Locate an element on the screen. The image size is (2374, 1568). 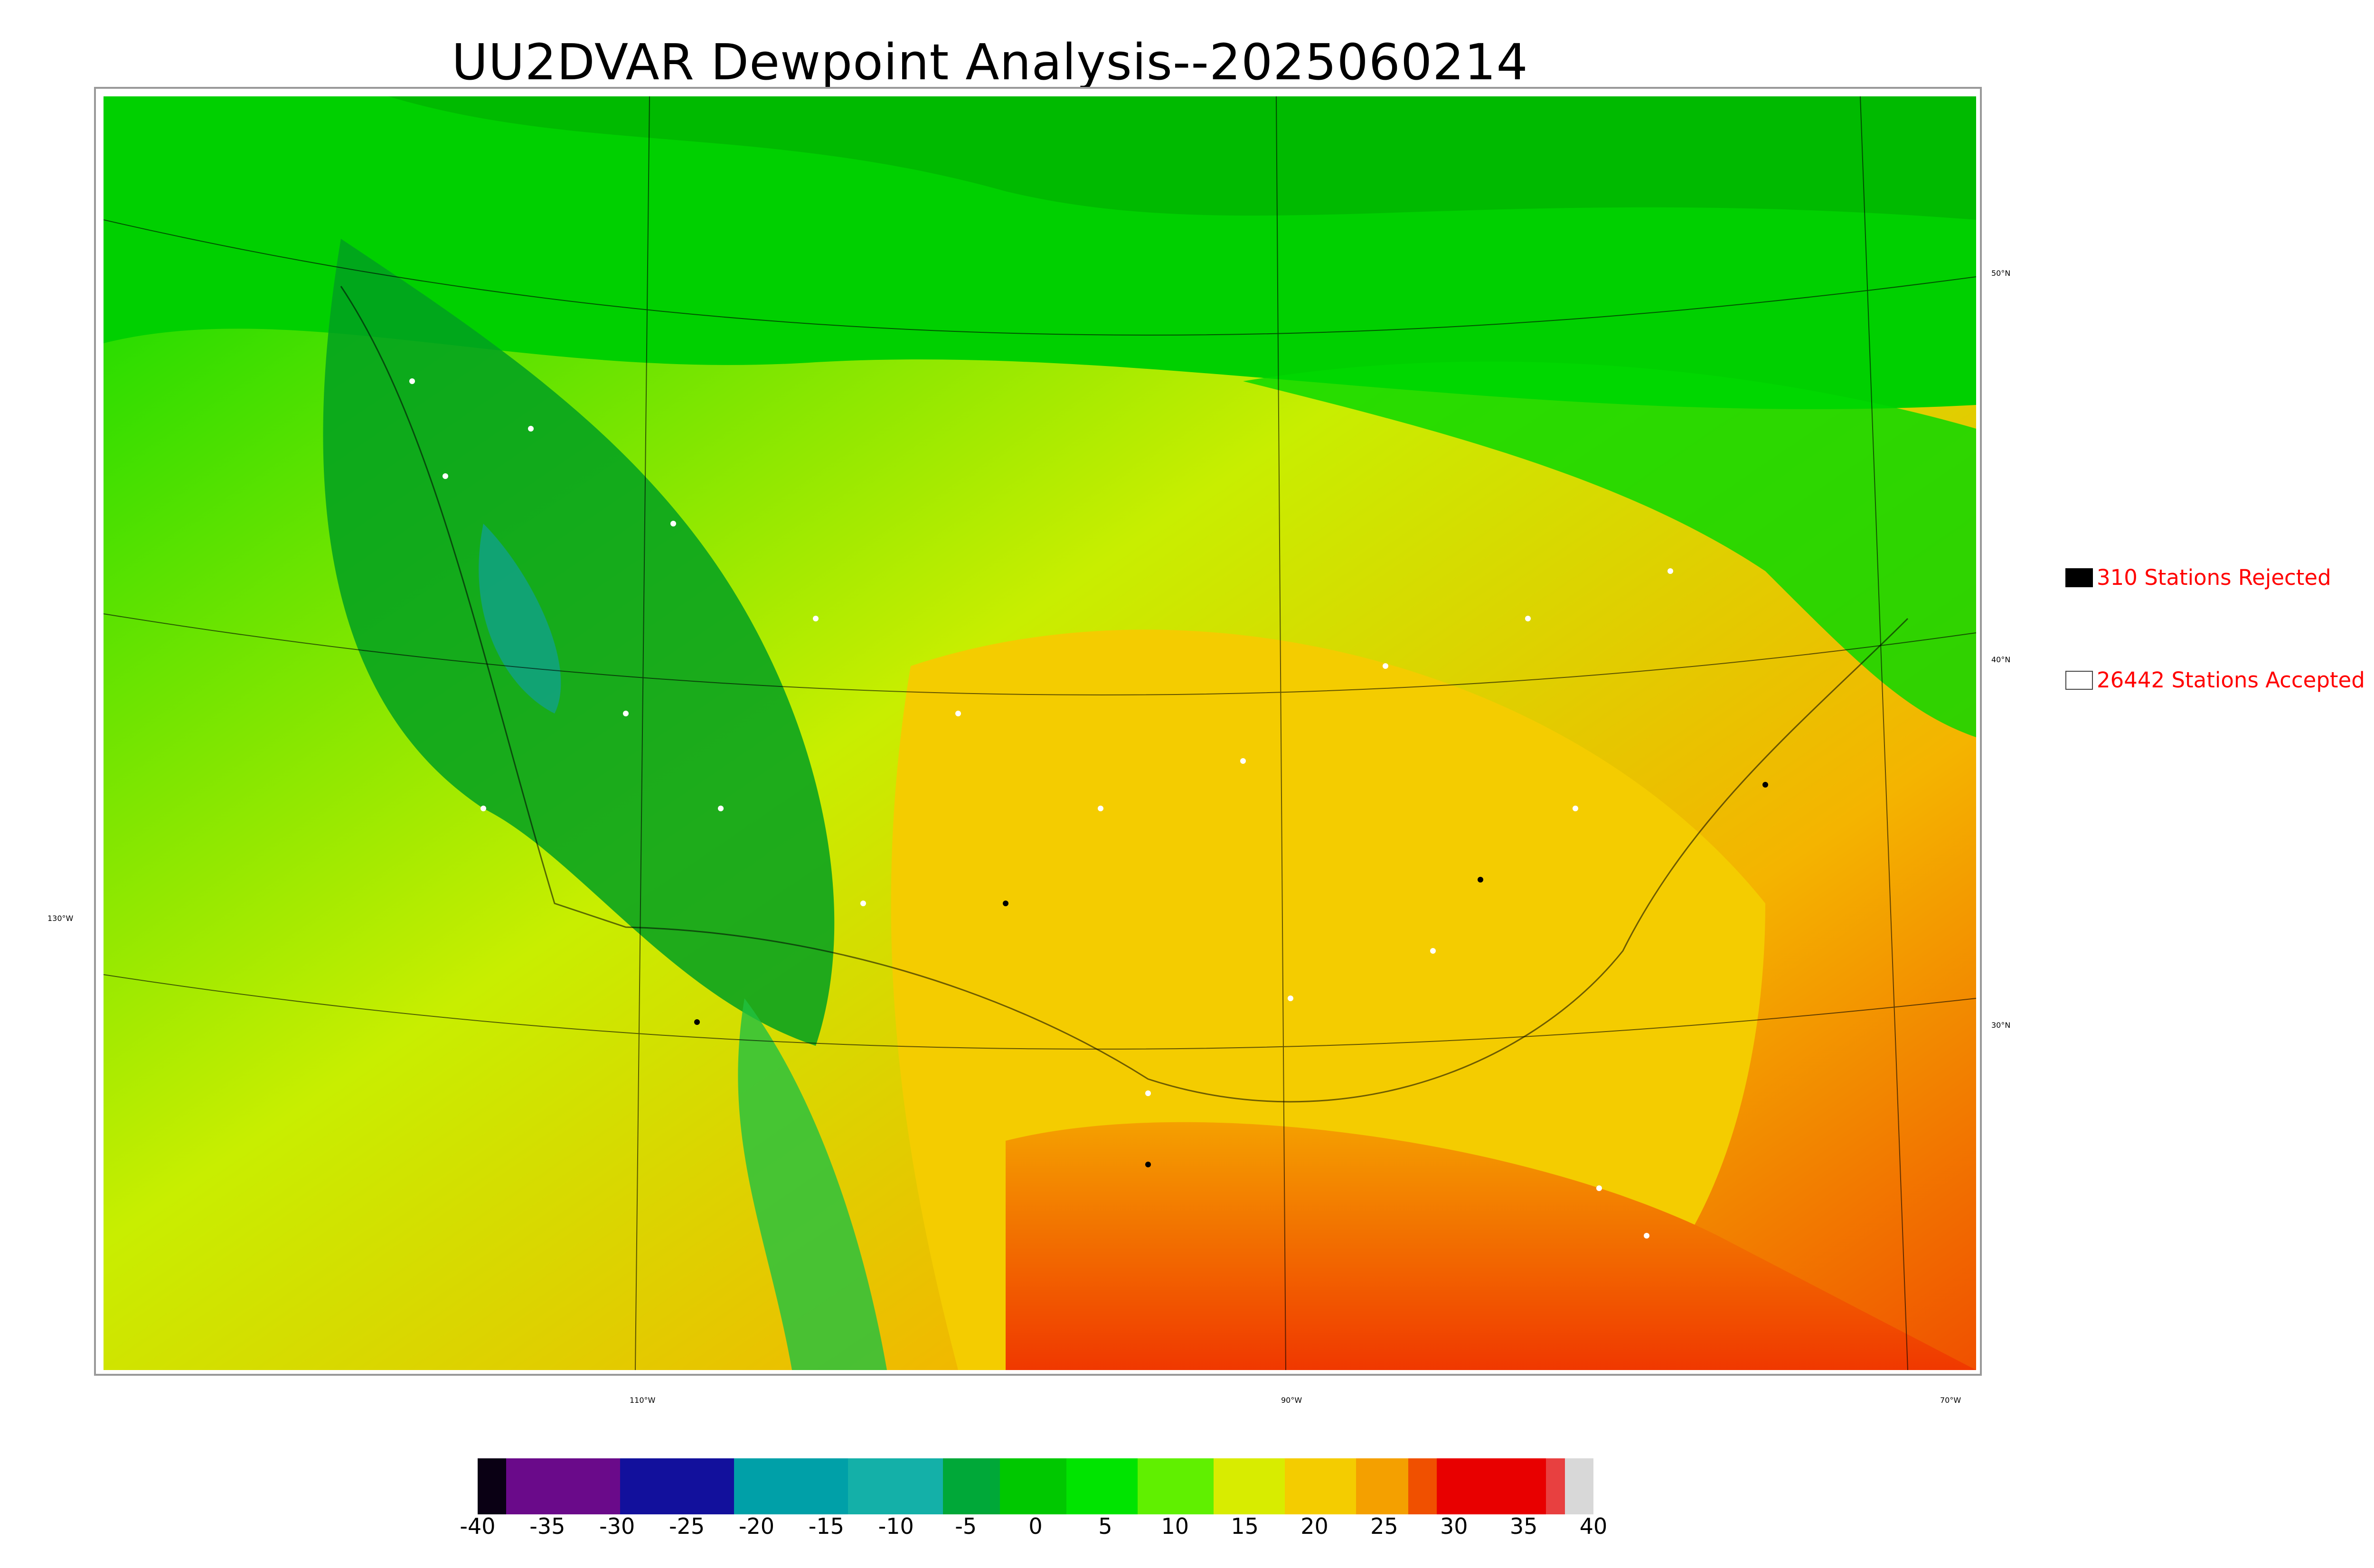
legend-accepted: 26442 Stations Accepted is located at coordinates (2215, 680).